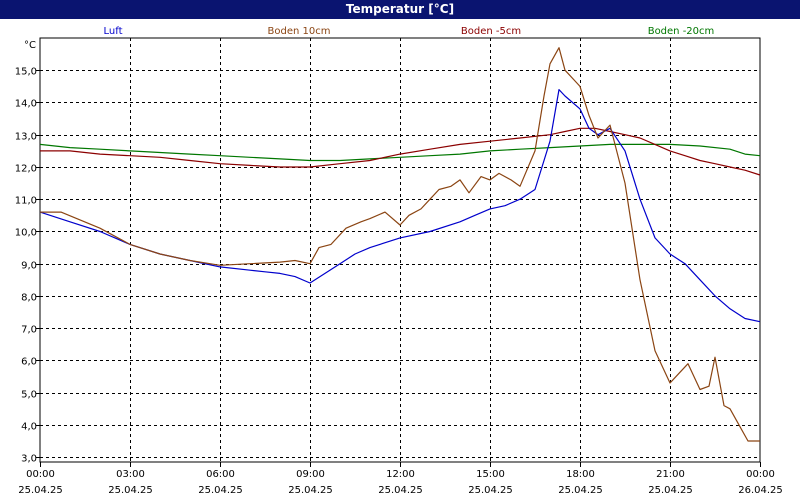 The height and width of the screenshot is (500, 800). I want to click on x-tick-time-label: 09:00, so click(310, 474).